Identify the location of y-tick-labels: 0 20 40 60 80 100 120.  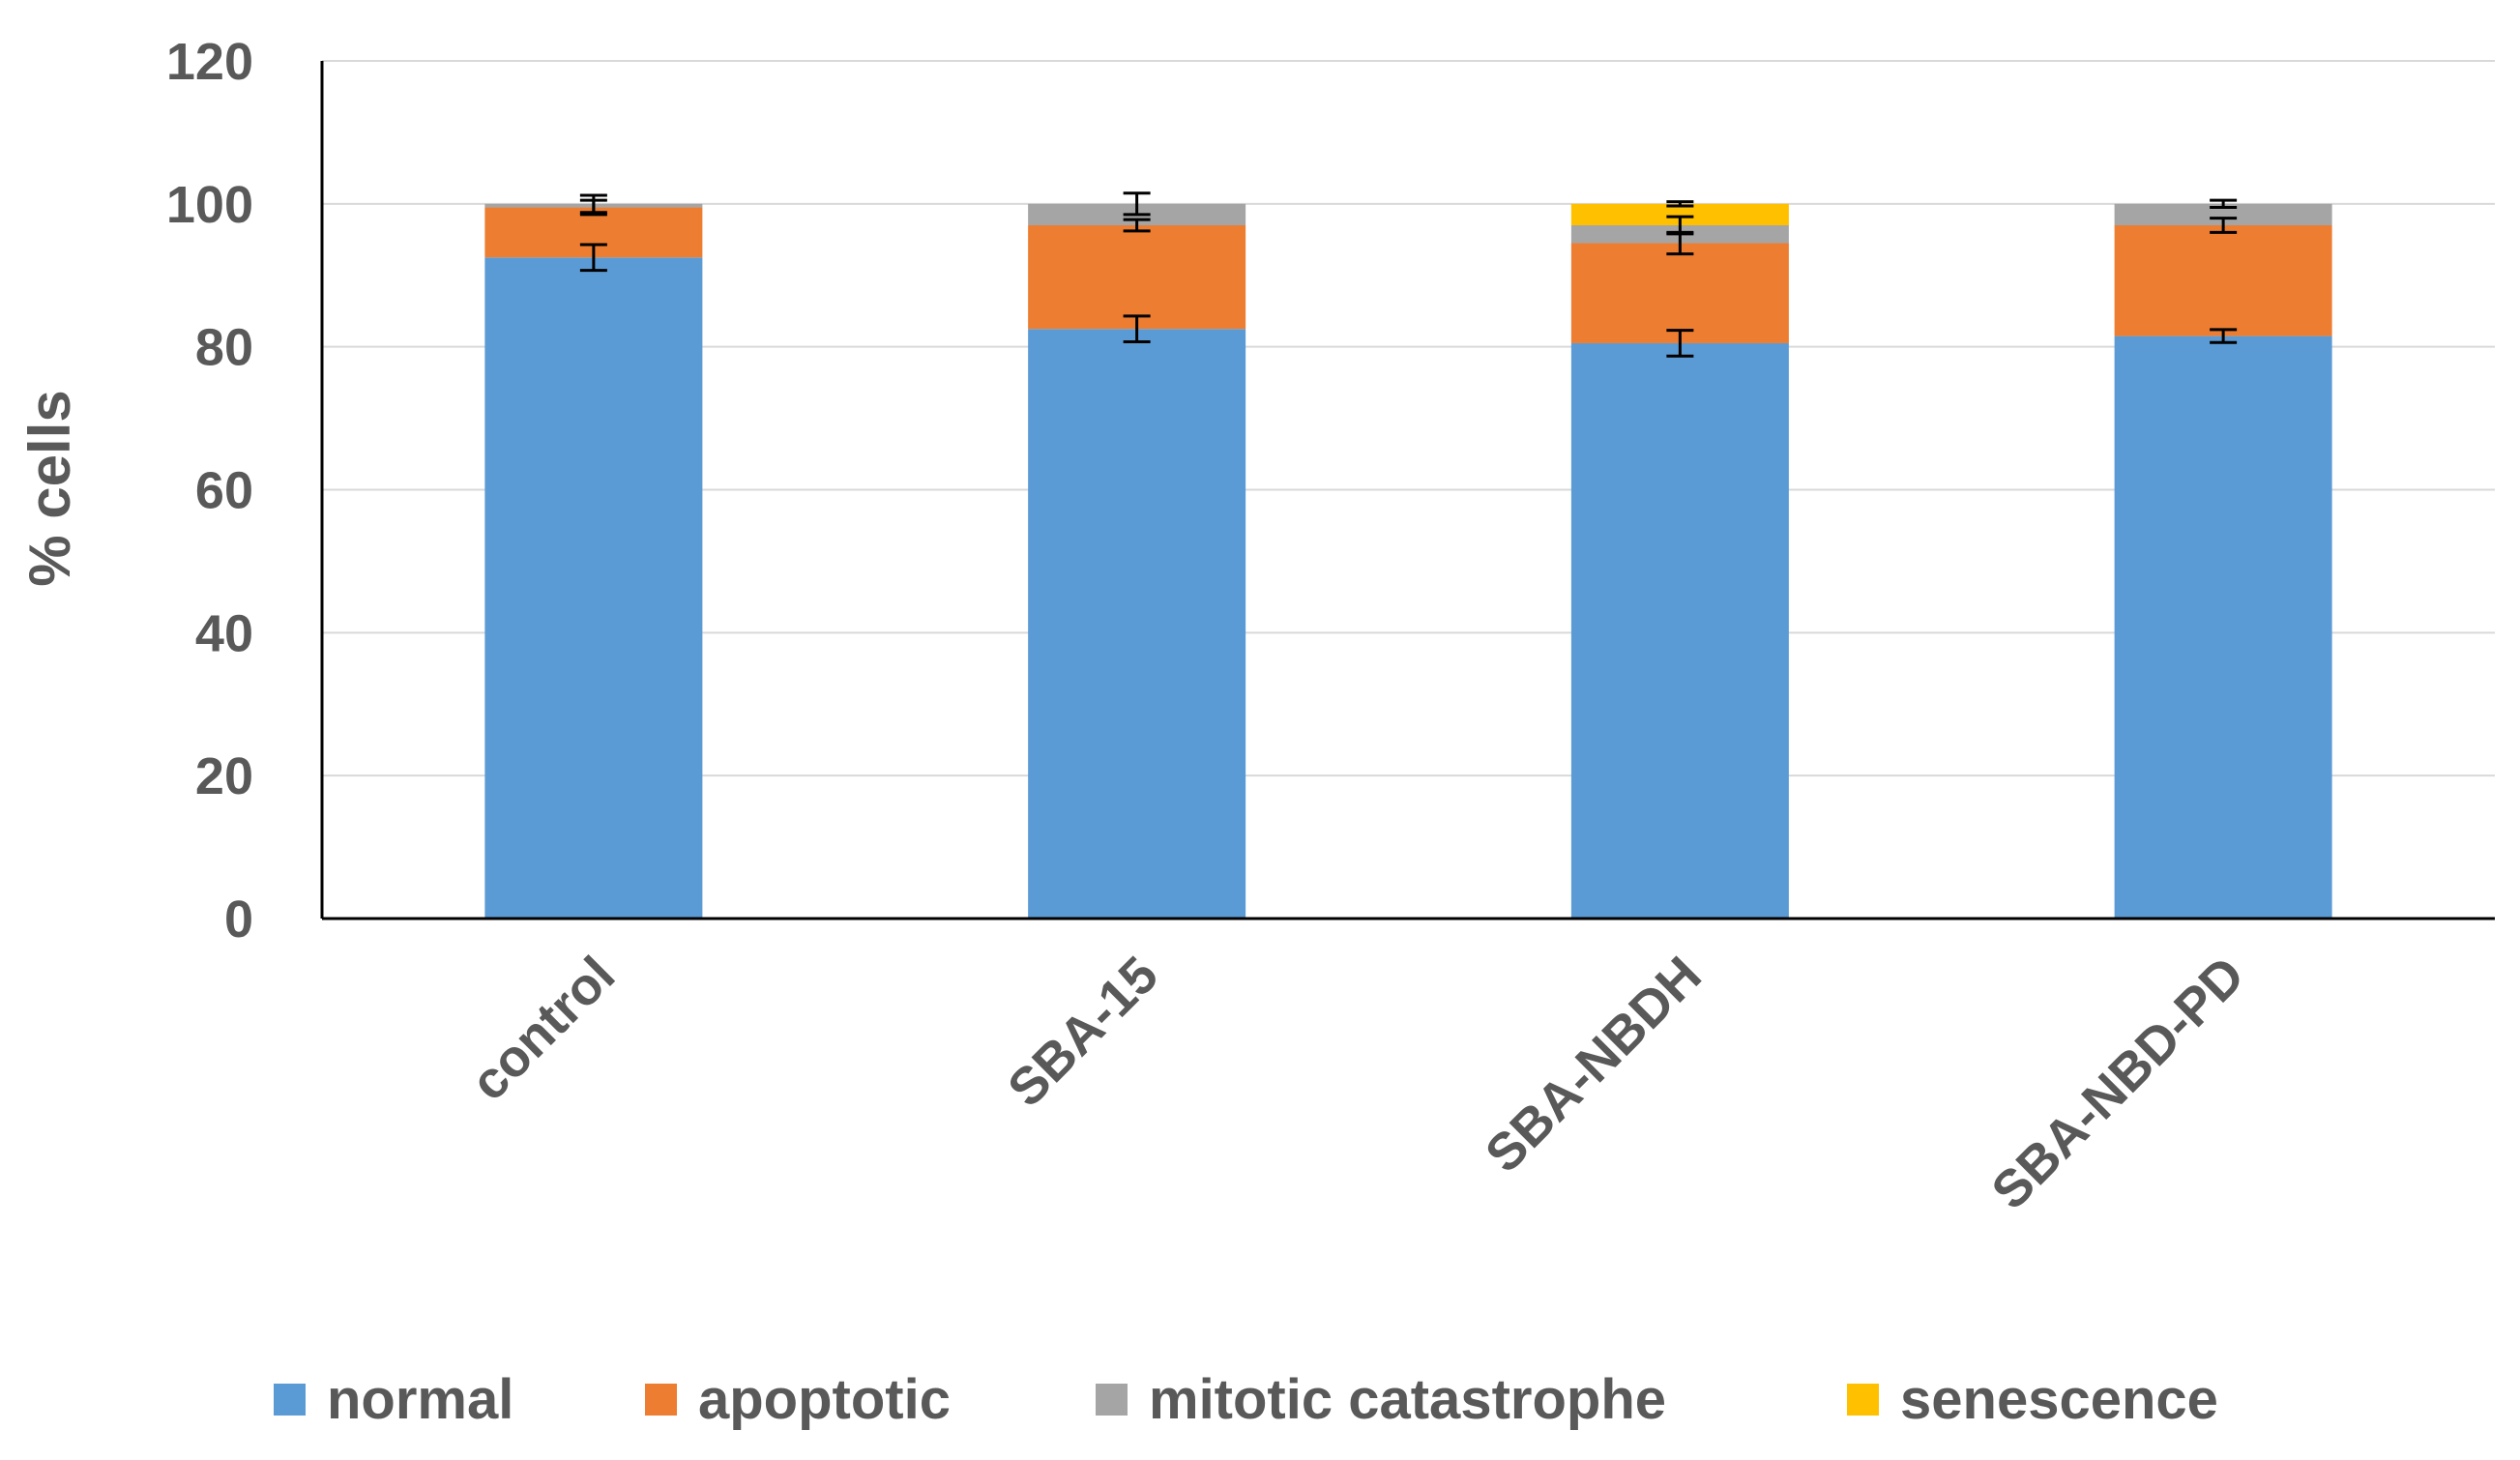
(209, 491).